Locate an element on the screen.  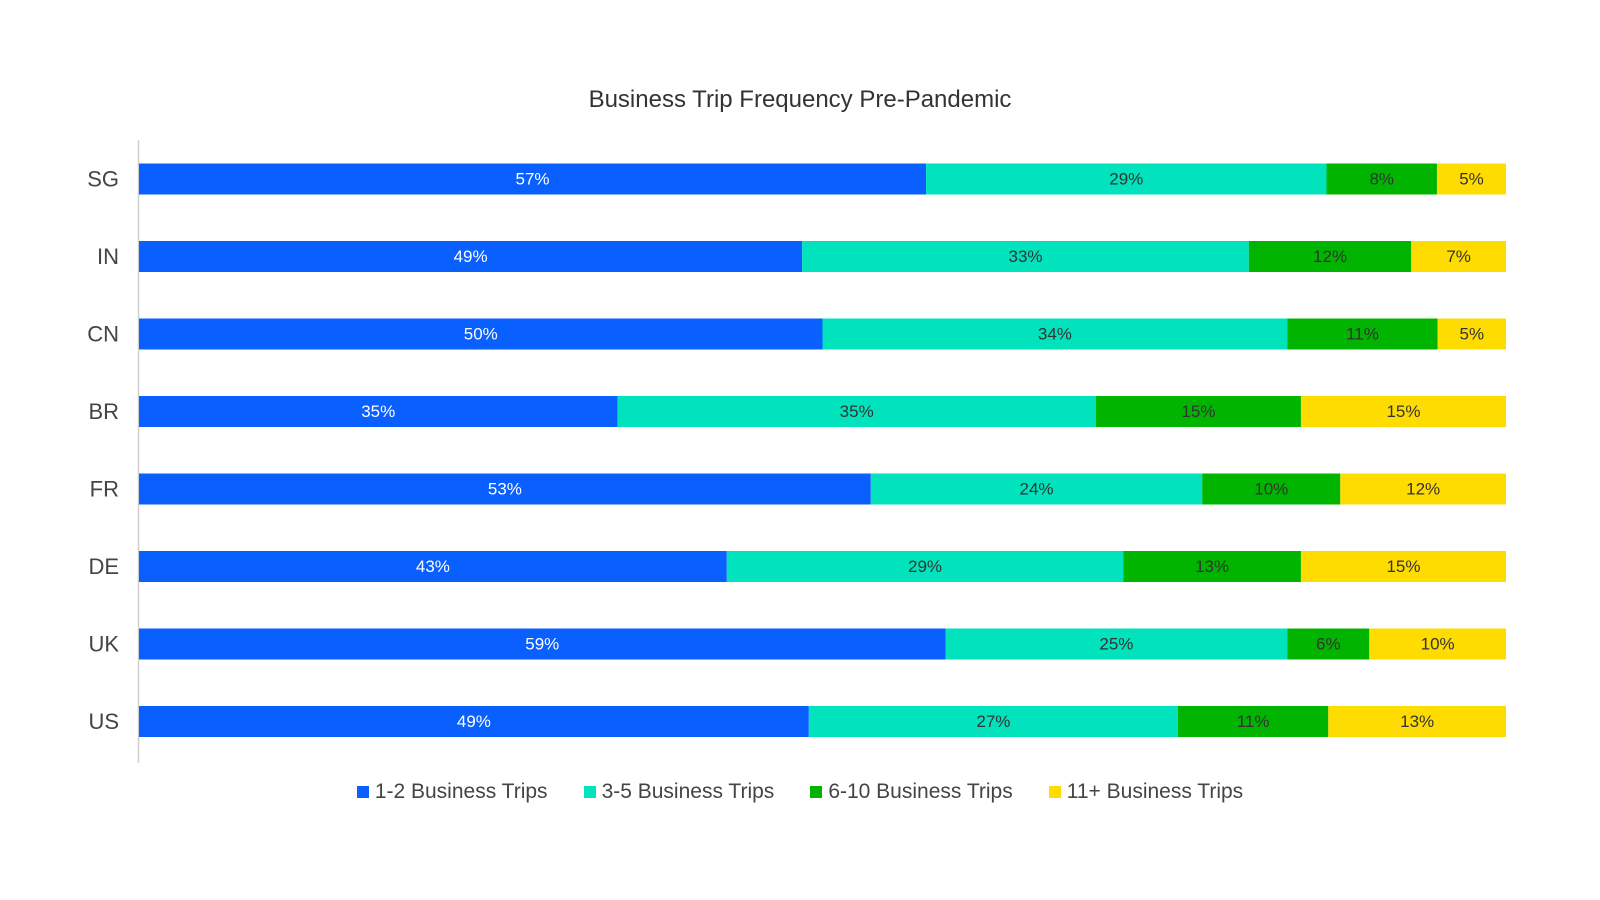
data-label-in-series-3: 12% is located at coordinates (1330, 256).